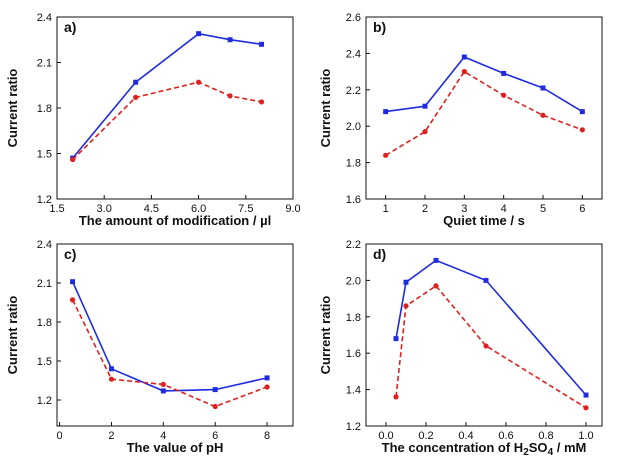 The image size is (617, 459). Describe the element at coordinates (551, 452) in the screenshot. I see `x-axis-title-sub: 4` at that location.